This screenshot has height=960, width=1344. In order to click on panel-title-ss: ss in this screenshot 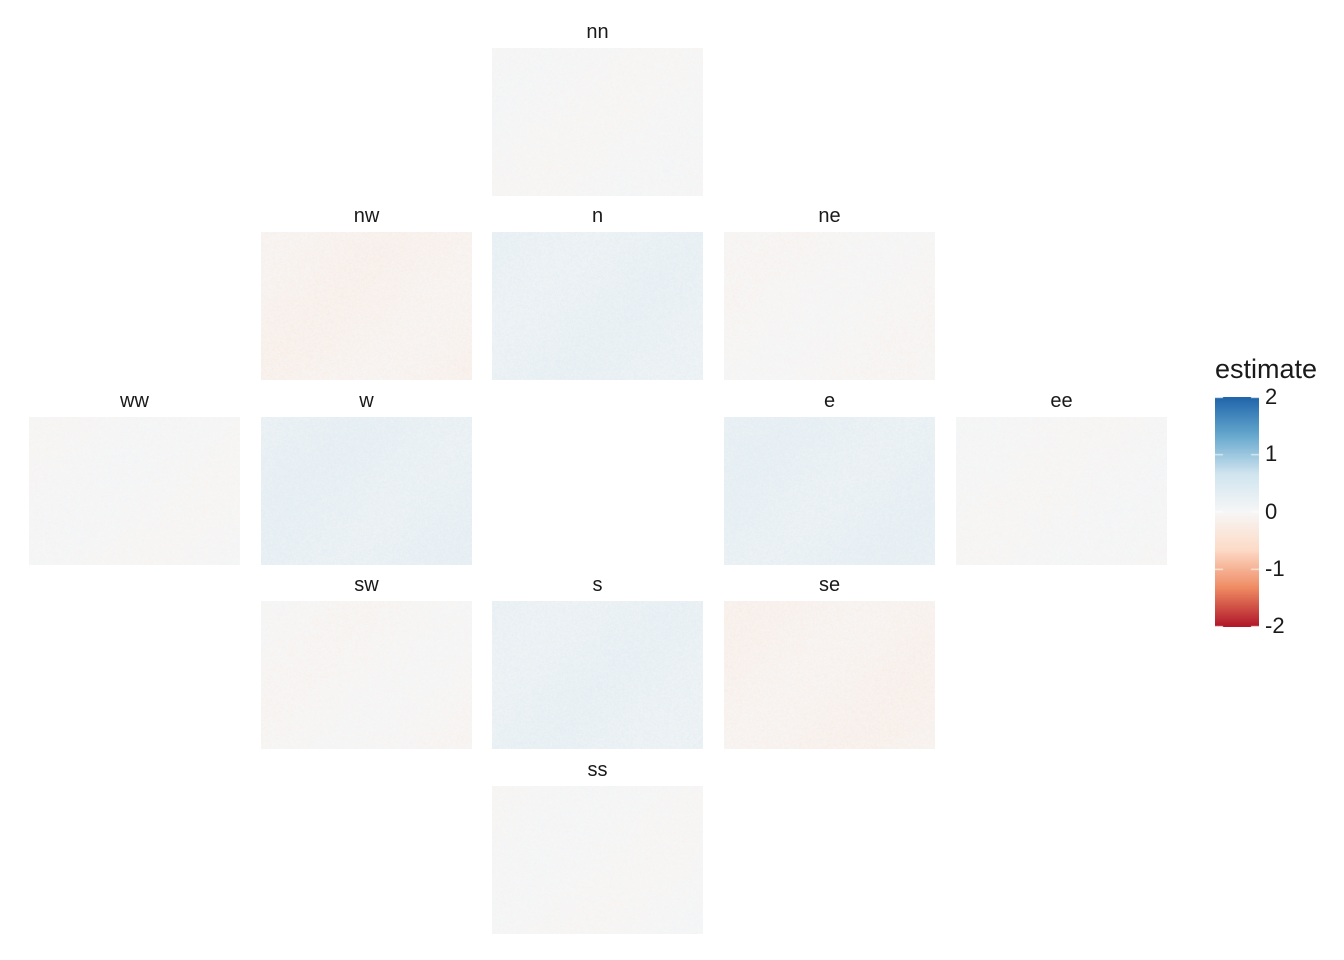, I will do `click(597, 770)`.